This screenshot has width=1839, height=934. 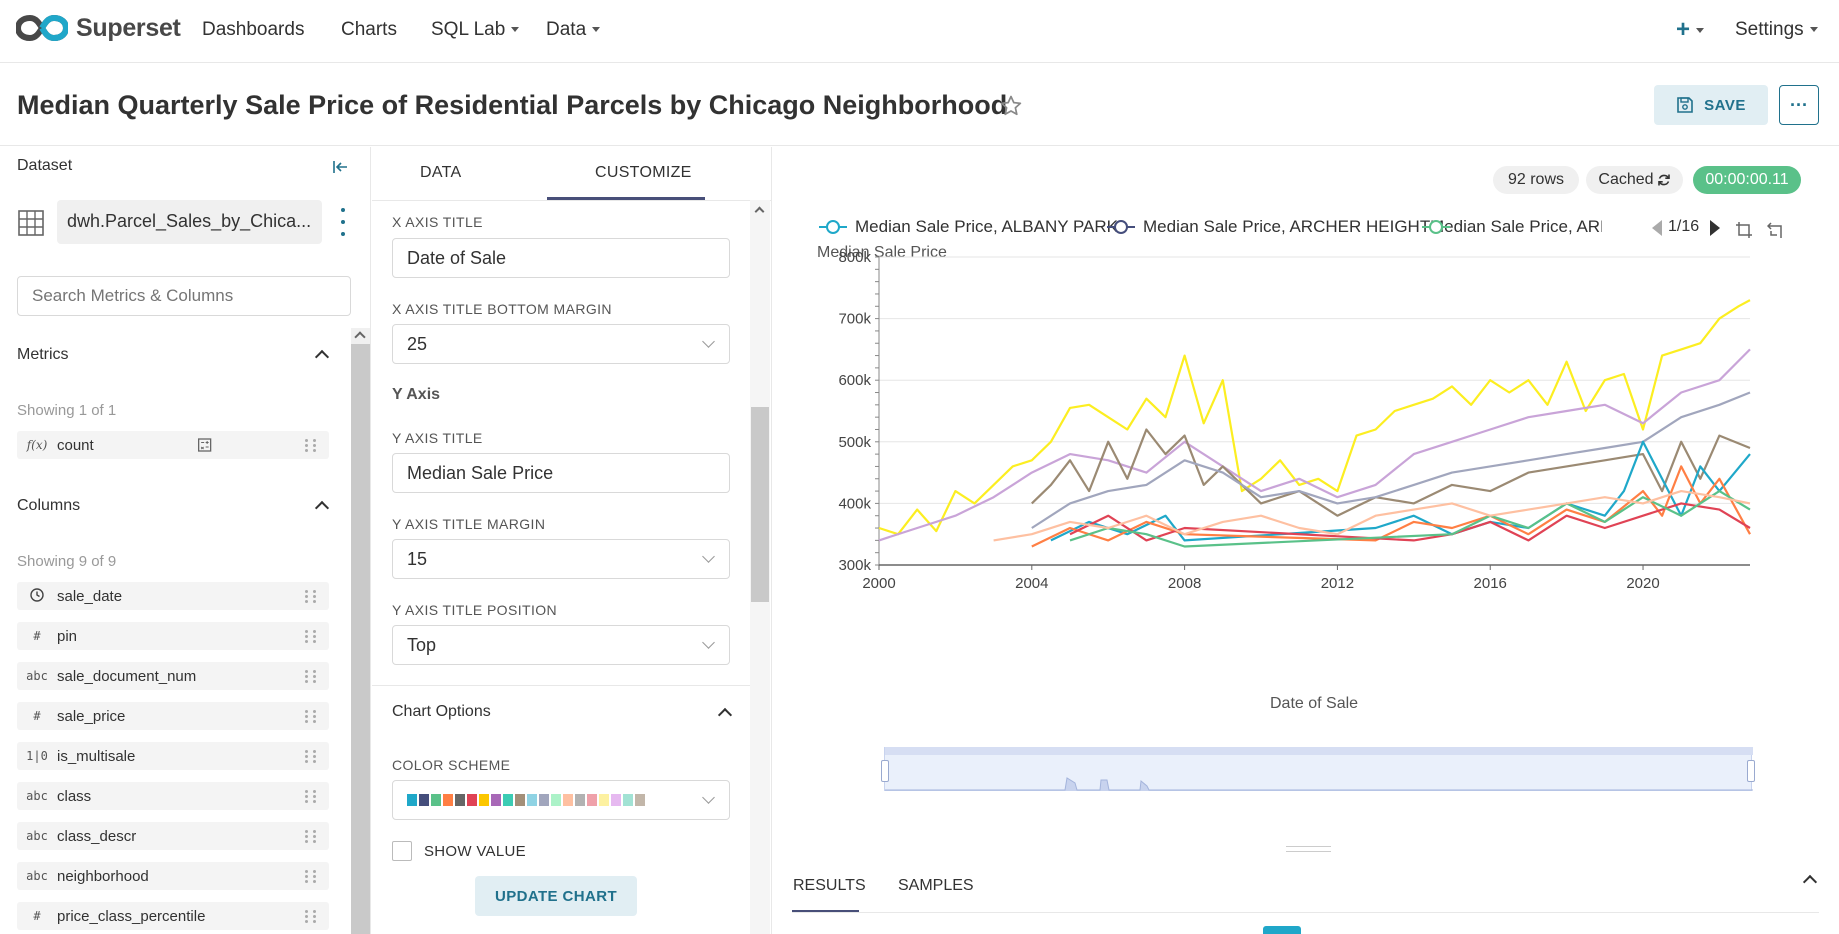 I want to click on tab-data: DATA, so click(x=441, y=172).